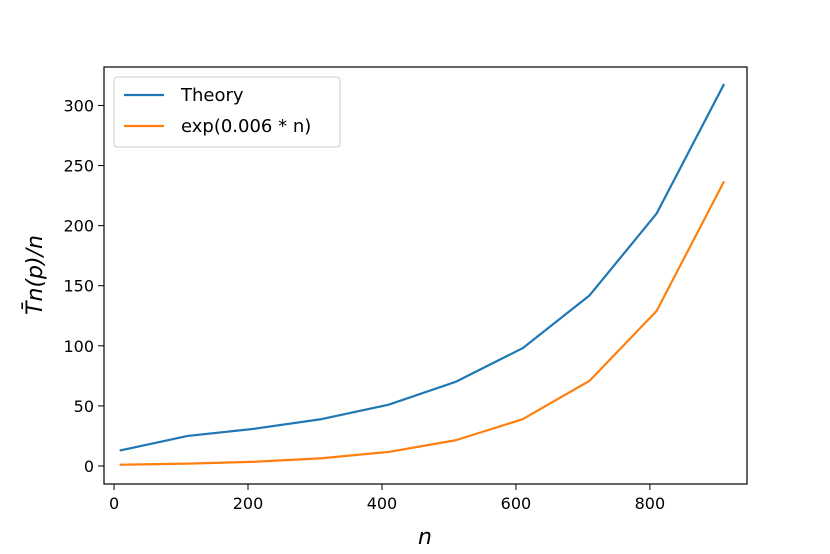 The height and width of the screenshot is (554, 830). What do you see at coordinates (212, 95) in the screenshot?
I see `legend-label-theory: Theory` at bounding box center [212, 95].